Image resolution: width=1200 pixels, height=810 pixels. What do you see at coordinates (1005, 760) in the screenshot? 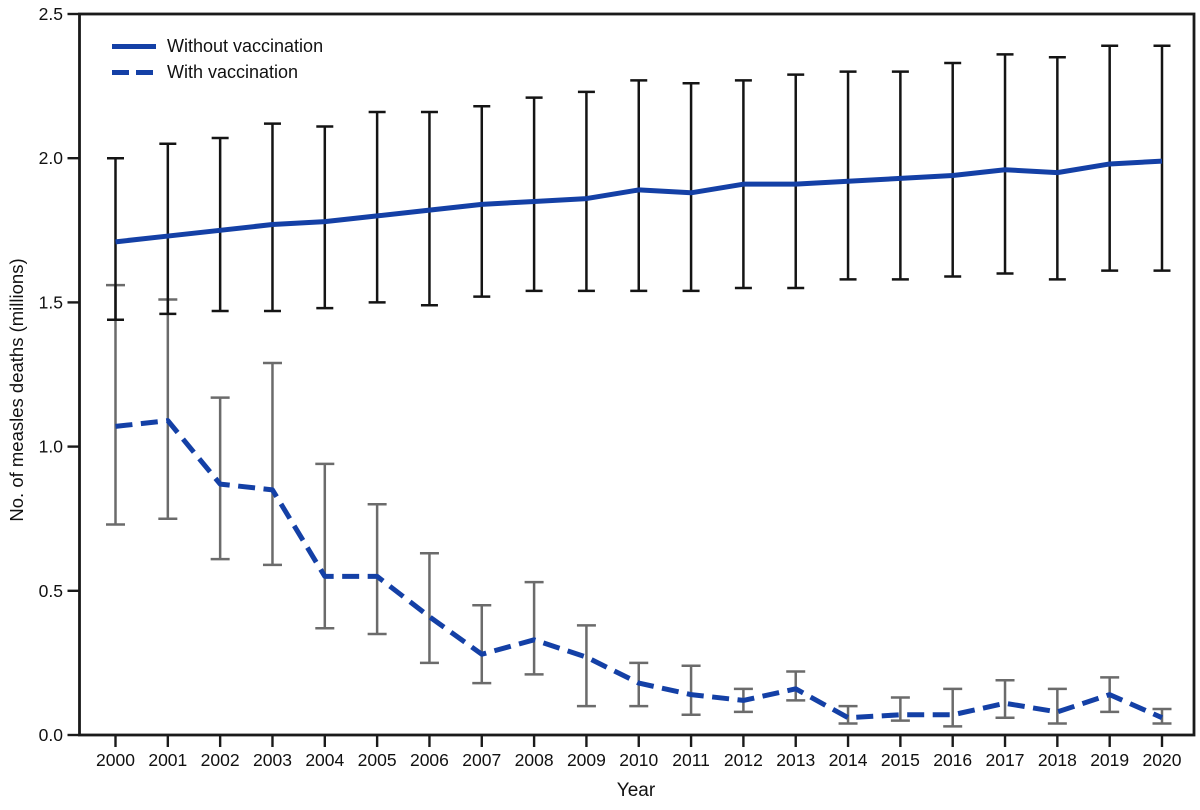
I see `x-tick-label: 2017` at bounding box center [1005, 760].